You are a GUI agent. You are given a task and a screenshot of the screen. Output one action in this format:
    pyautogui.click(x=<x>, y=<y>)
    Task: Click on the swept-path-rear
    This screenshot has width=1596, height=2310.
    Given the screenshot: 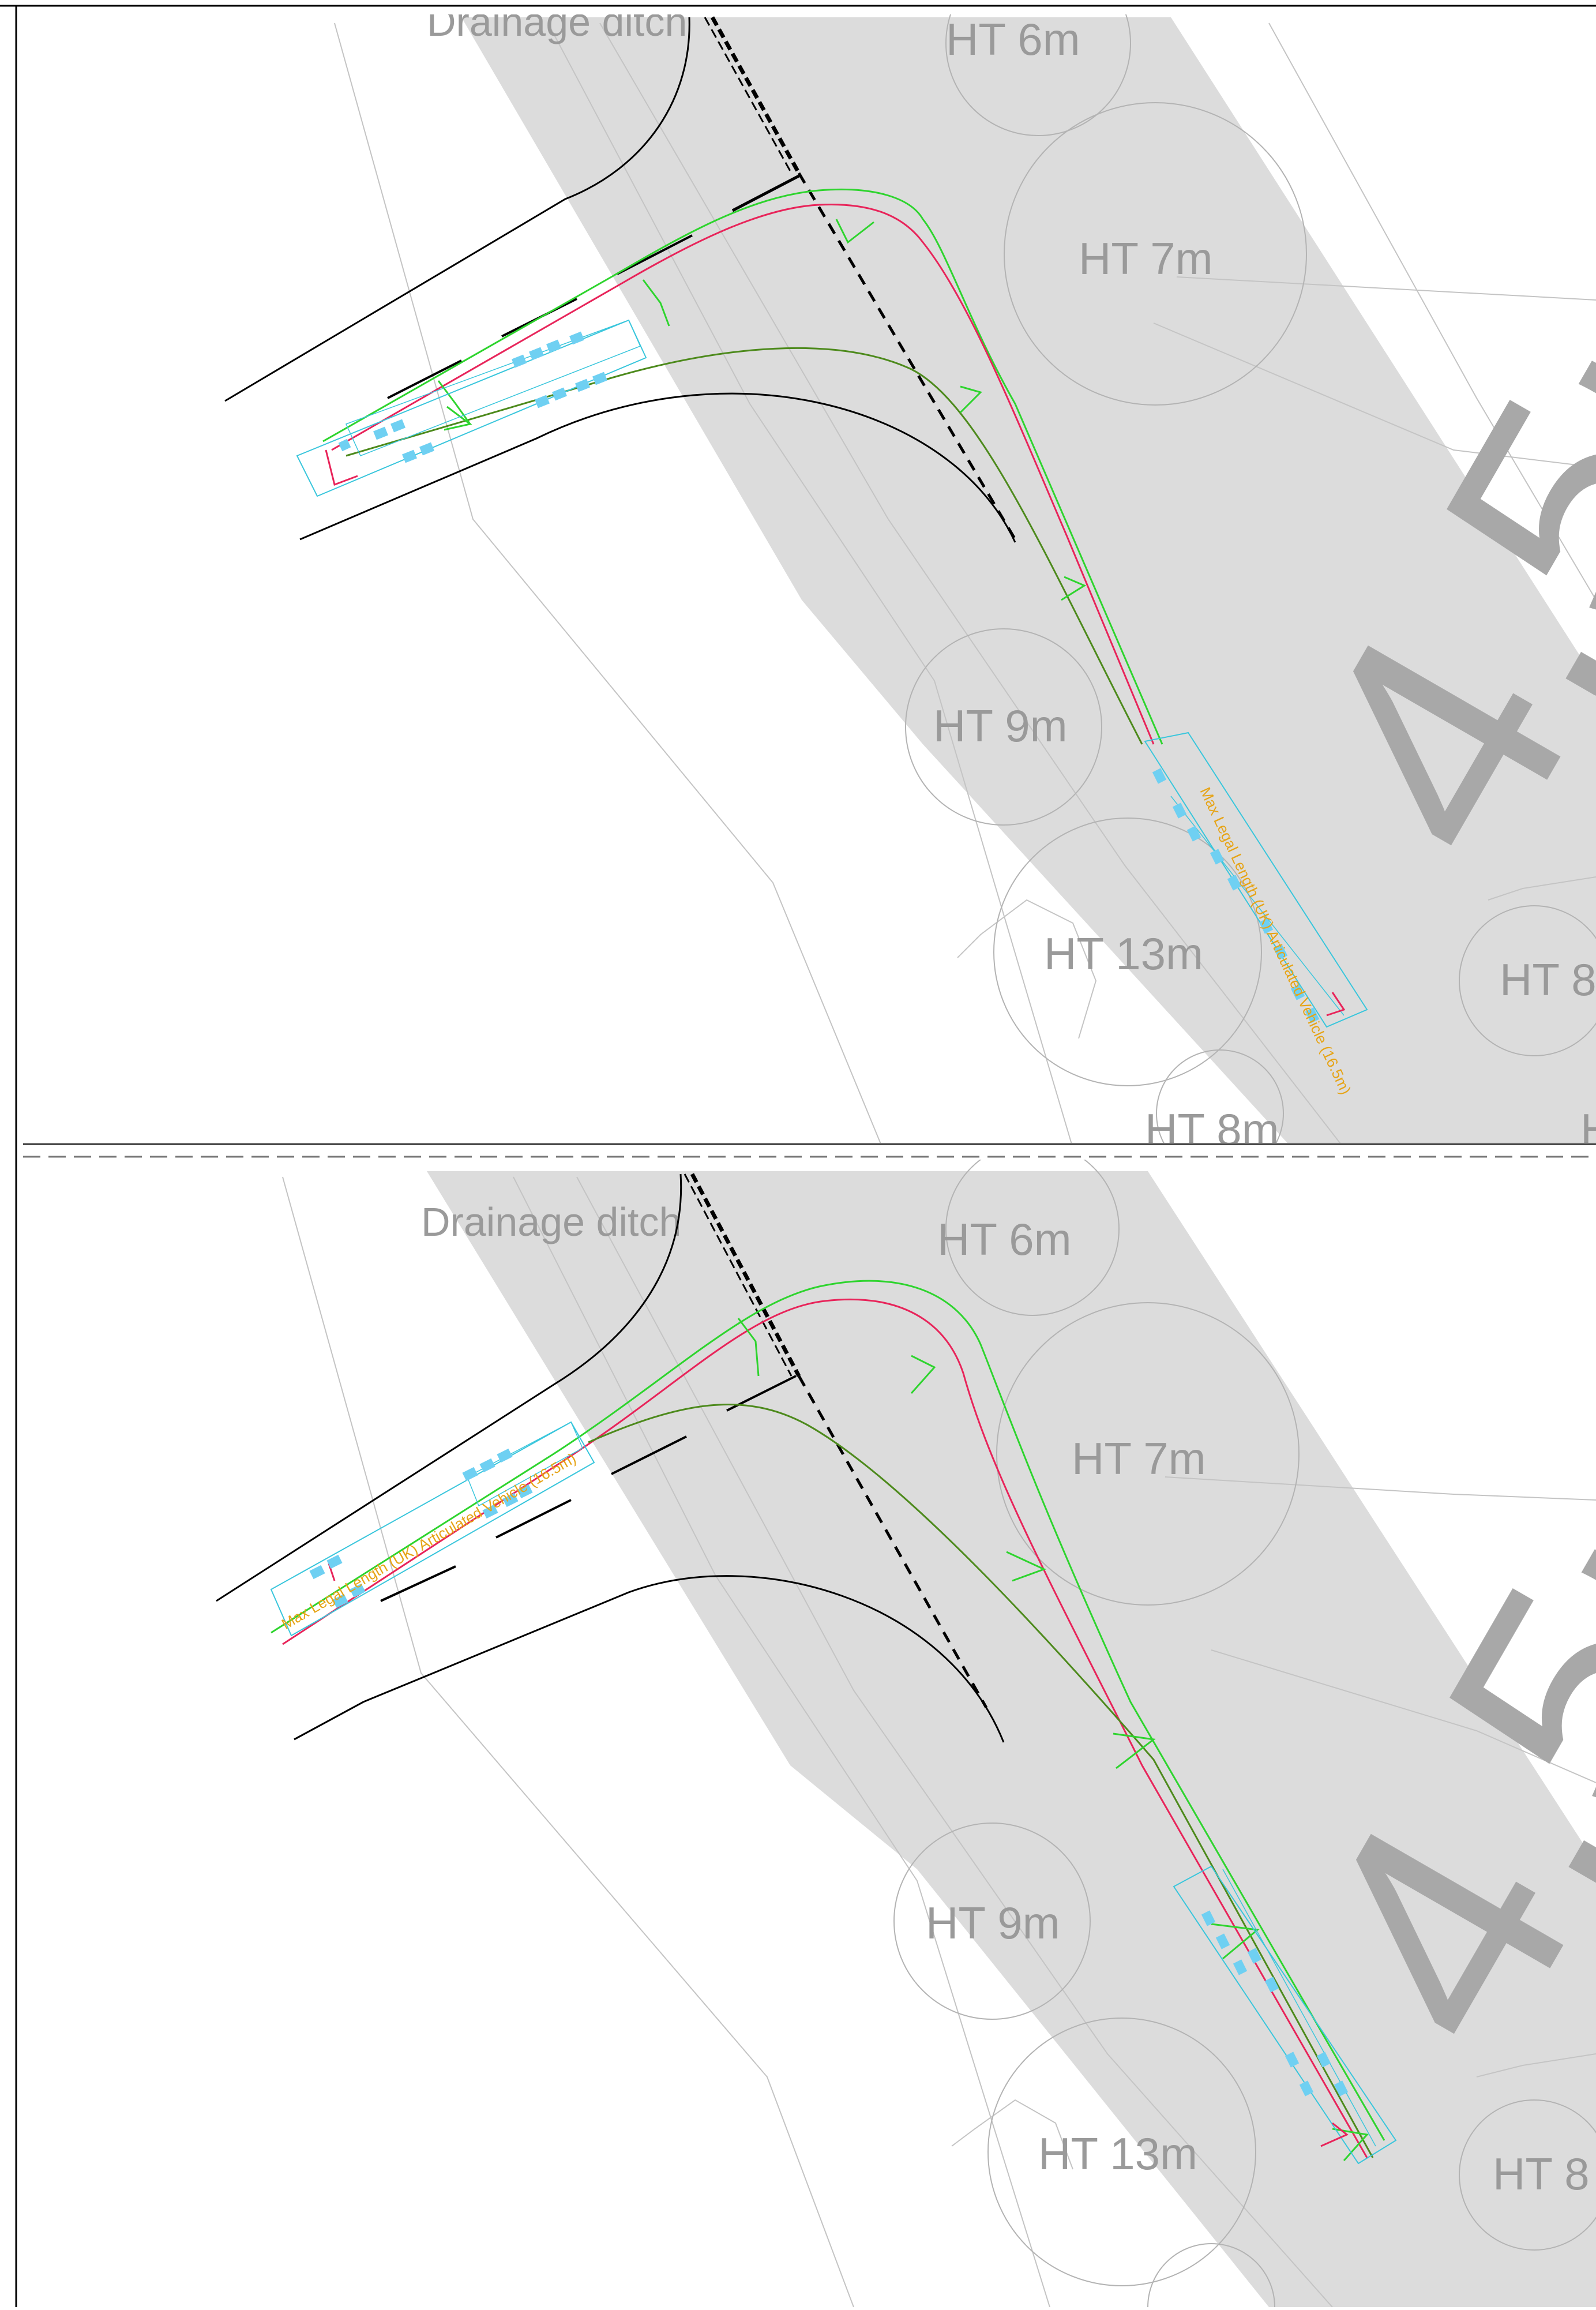 What is the action you would take?
    pyautogui.click(x=744, y=546)
    